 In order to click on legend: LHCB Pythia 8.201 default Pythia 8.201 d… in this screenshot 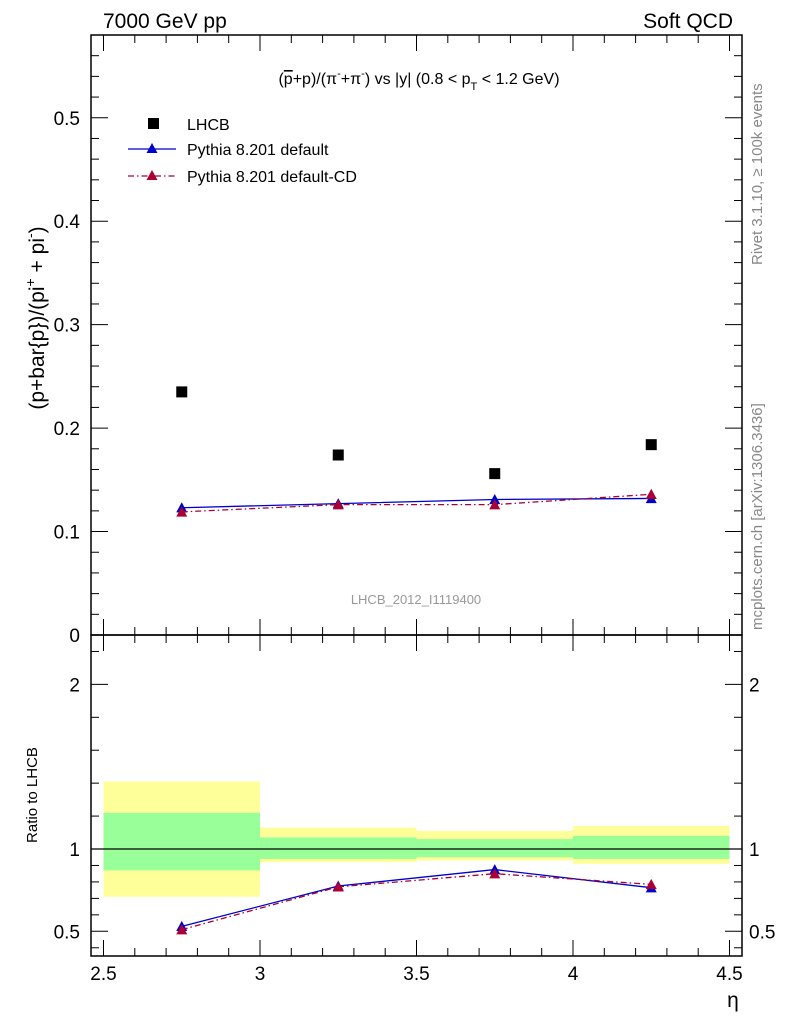, I will do `click(242, 151)`.